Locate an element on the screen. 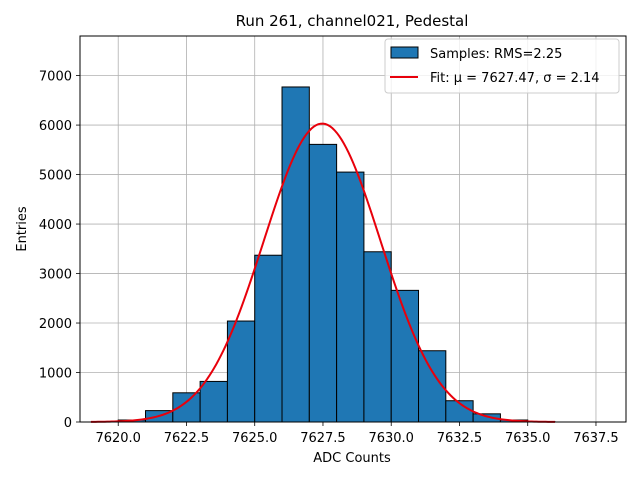 The width and height of the screenshot is (640, 480). y-tick-label: 3000 is located at coordinates (55, 275).